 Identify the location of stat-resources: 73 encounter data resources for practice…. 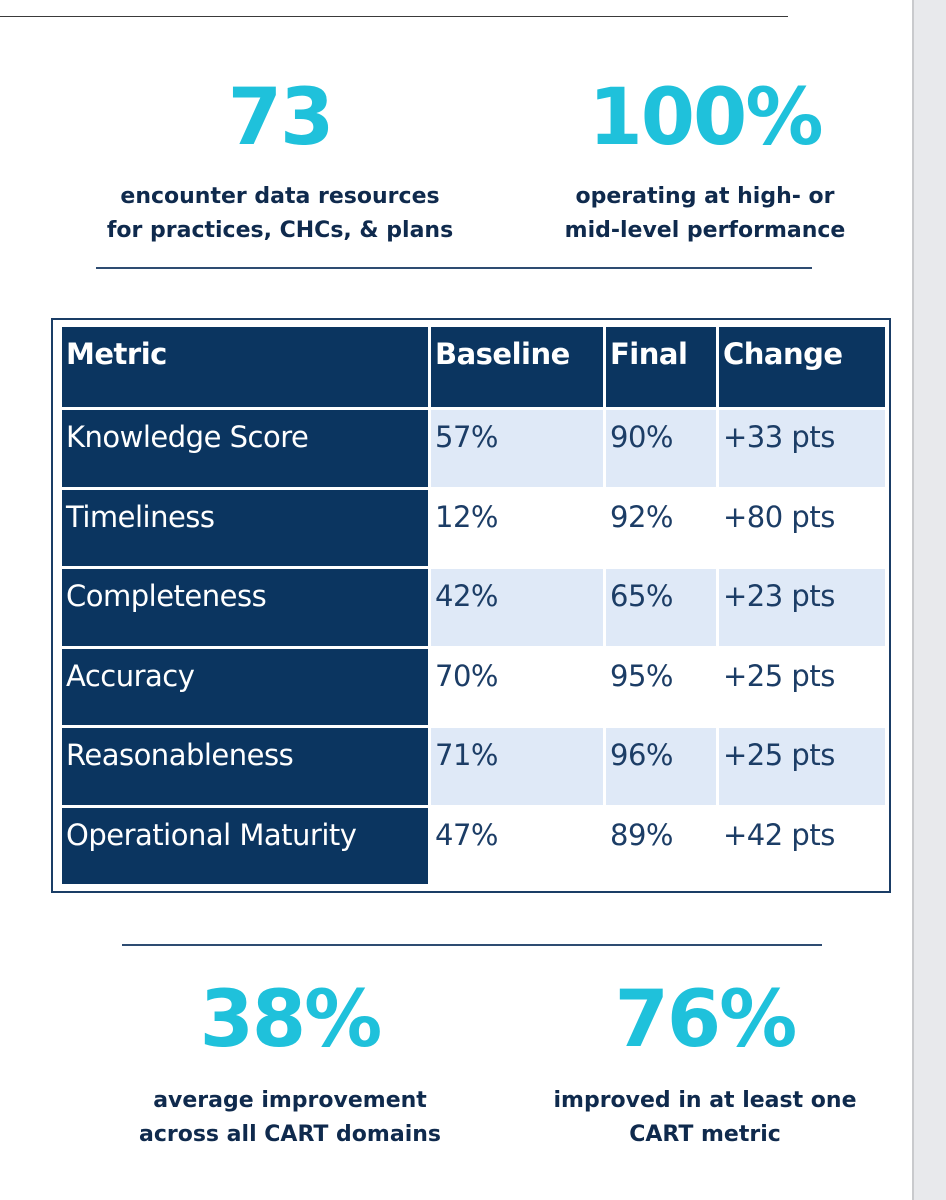
(280, 163).